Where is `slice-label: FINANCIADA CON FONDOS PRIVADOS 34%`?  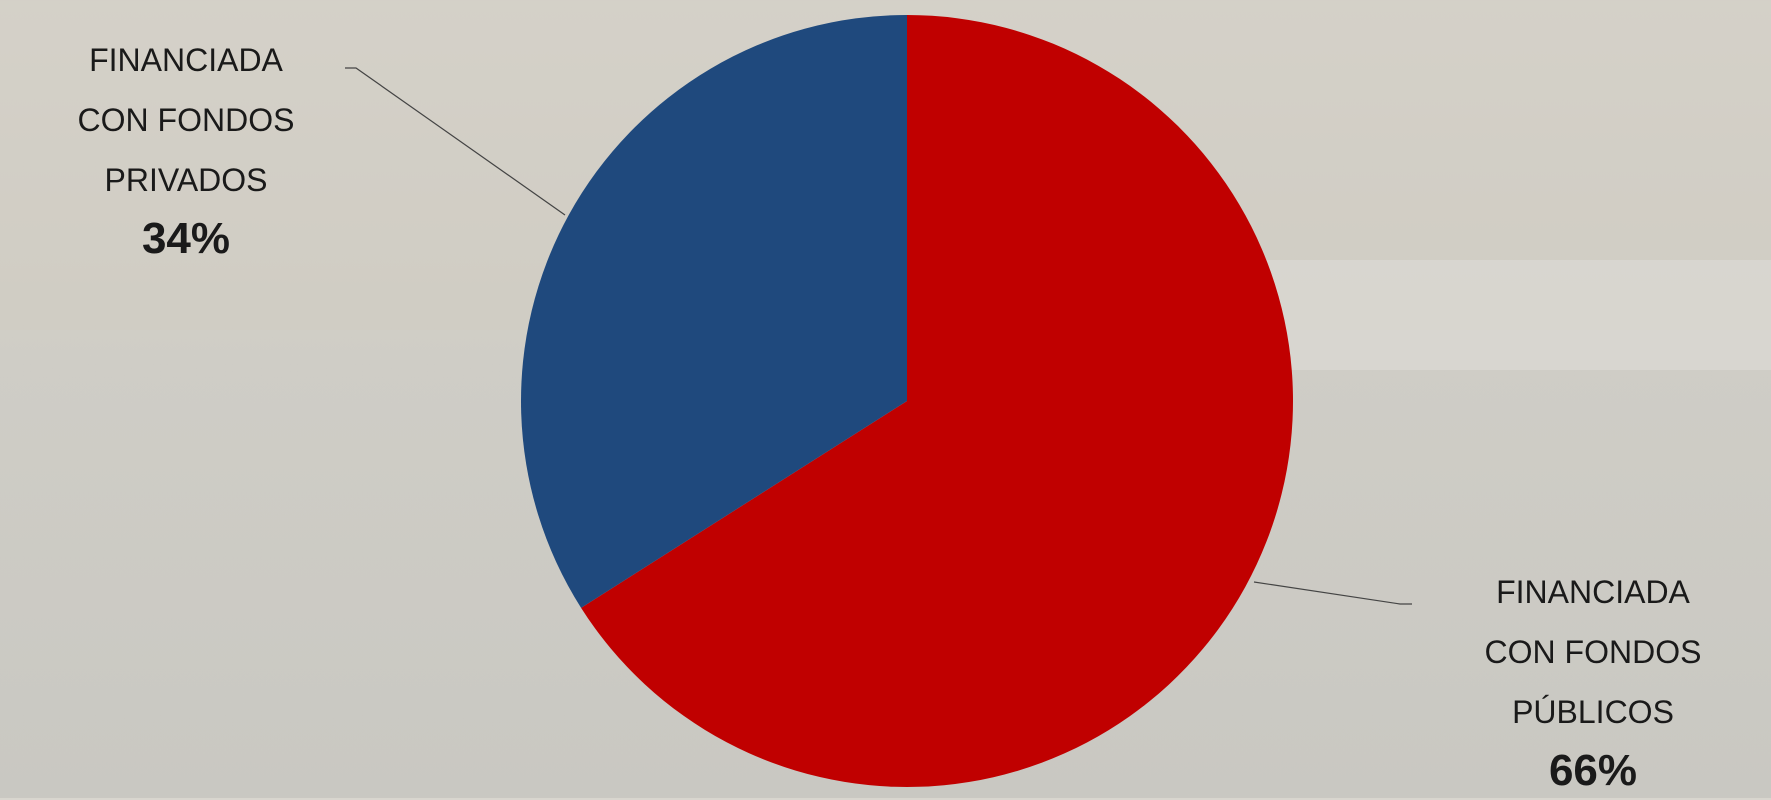
slice-label: FINANCIADA CON FONDOS PRIVADOS 34% is located at coordinates (186, 149).